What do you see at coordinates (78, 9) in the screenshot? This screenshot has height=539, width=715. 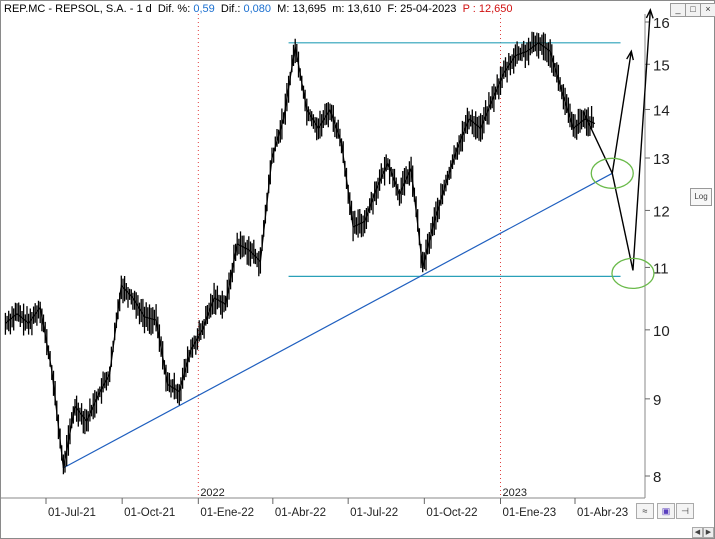 I see `ticker-label: REP.MC - REPSOL, S.A. - 1 d` at bounding box center [78, 9].